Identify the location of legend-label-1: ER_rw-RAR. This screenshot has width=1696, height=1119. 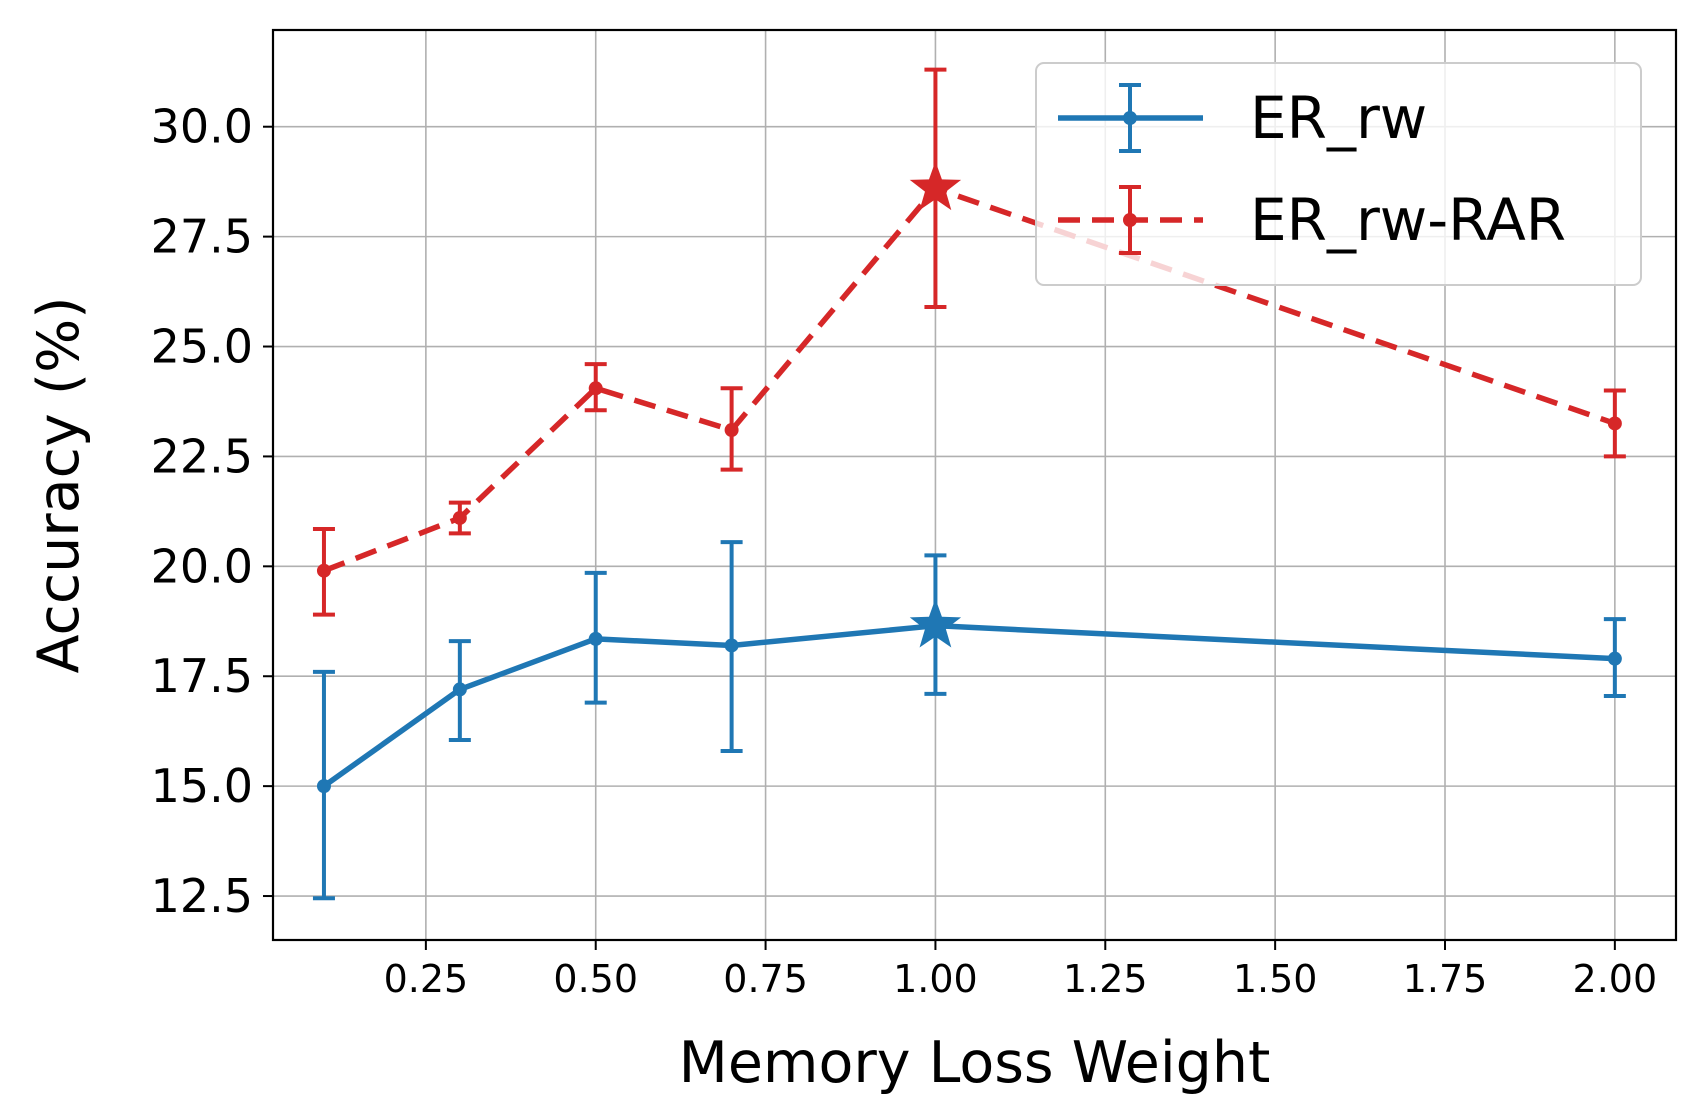
(1408, 220).